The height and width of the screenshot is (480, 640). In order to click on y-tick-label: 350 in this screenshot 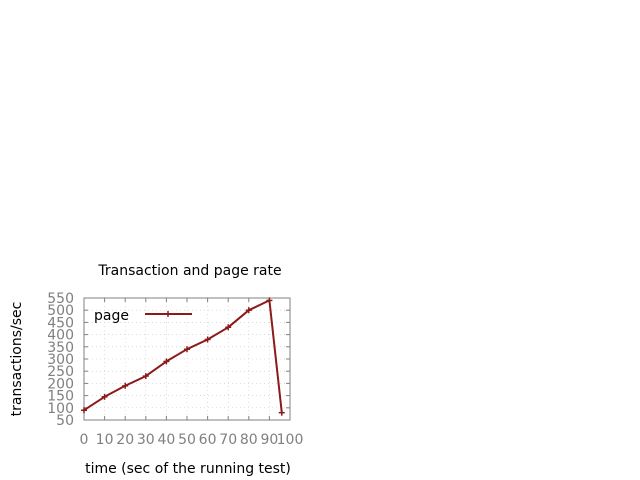, I will do `click(60, 348)`.